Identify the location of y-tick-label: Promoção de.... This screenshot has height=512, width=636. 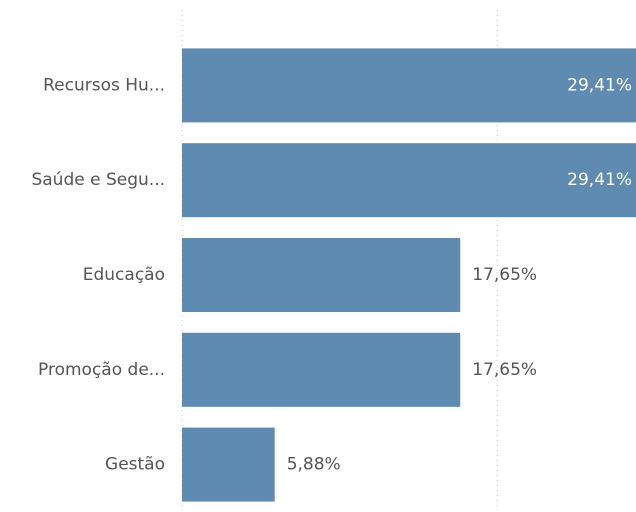
(101, 370).